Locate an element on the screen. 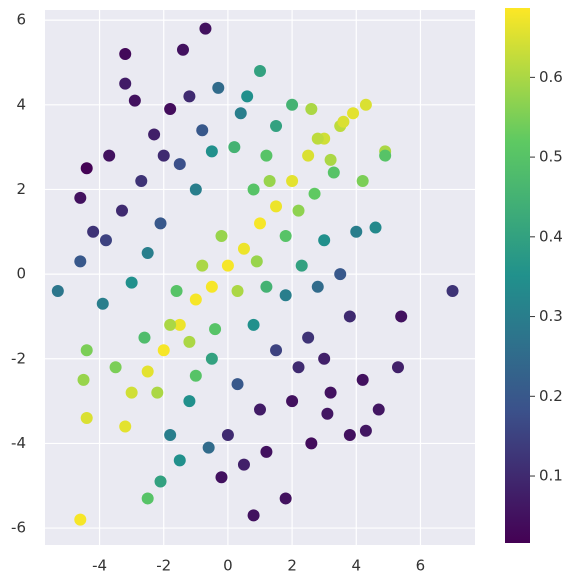 This screenshot has height=584, width=576. y-tick-label: -2 is located at coordinates (18, 358).